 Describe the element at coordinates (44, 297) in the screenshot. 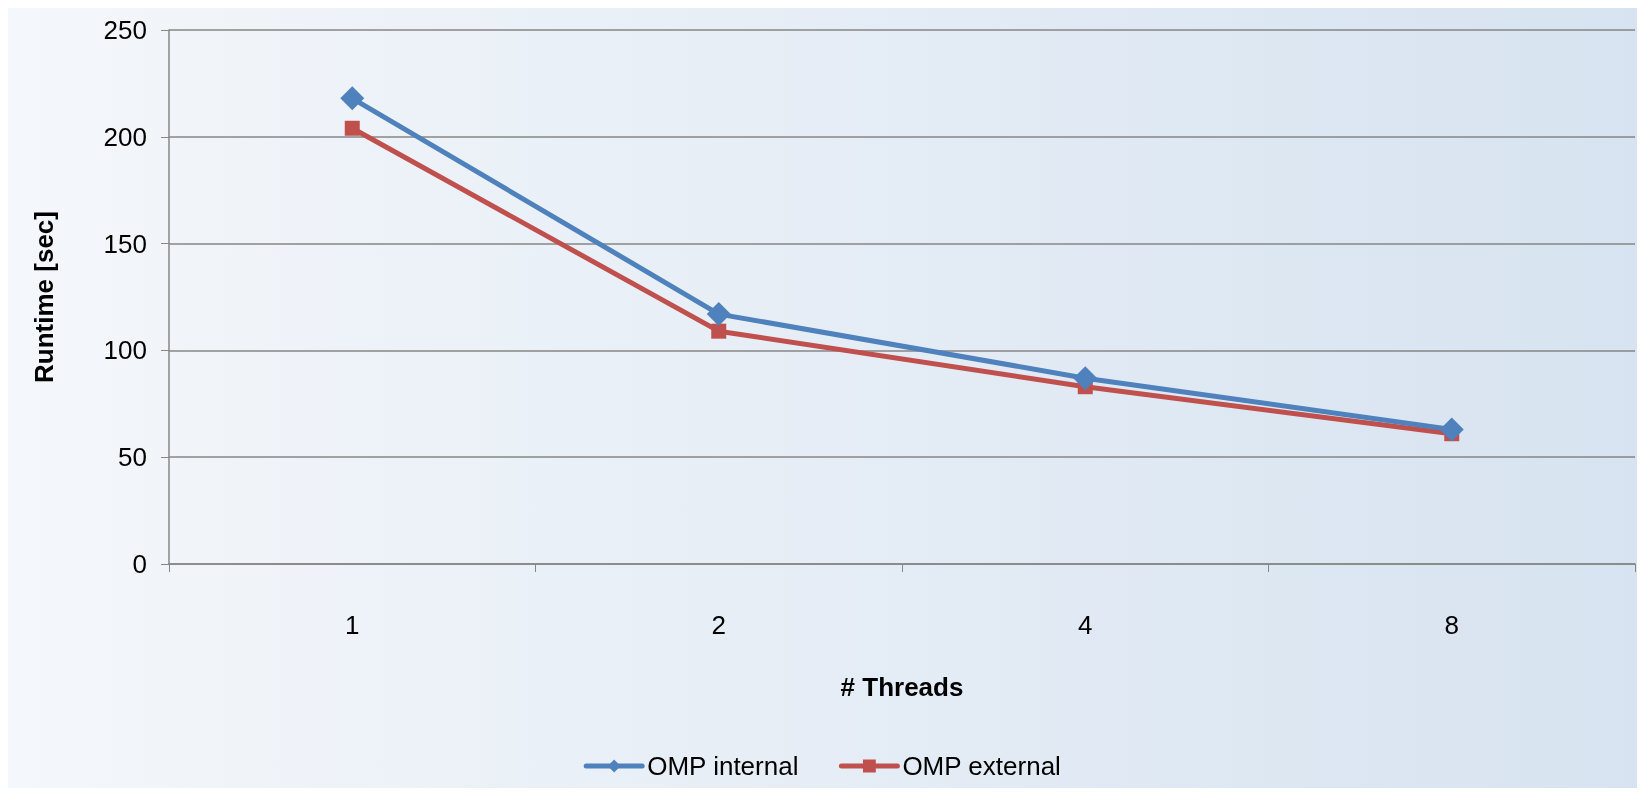

I see `y-axis-title: Runtime [sec]` at that location.